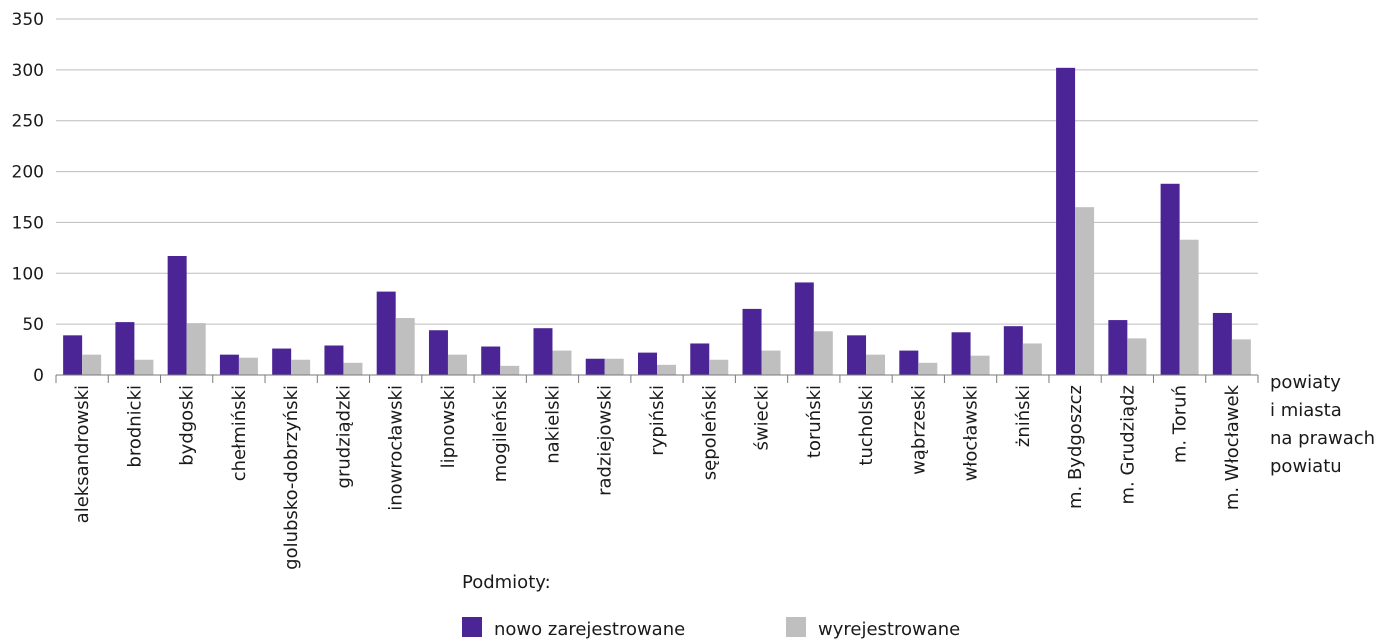  What do you see at coordinates (500, 433) in the screenshot?
I see `x-tick-label: mogileński` at bounding box center [500, 433].